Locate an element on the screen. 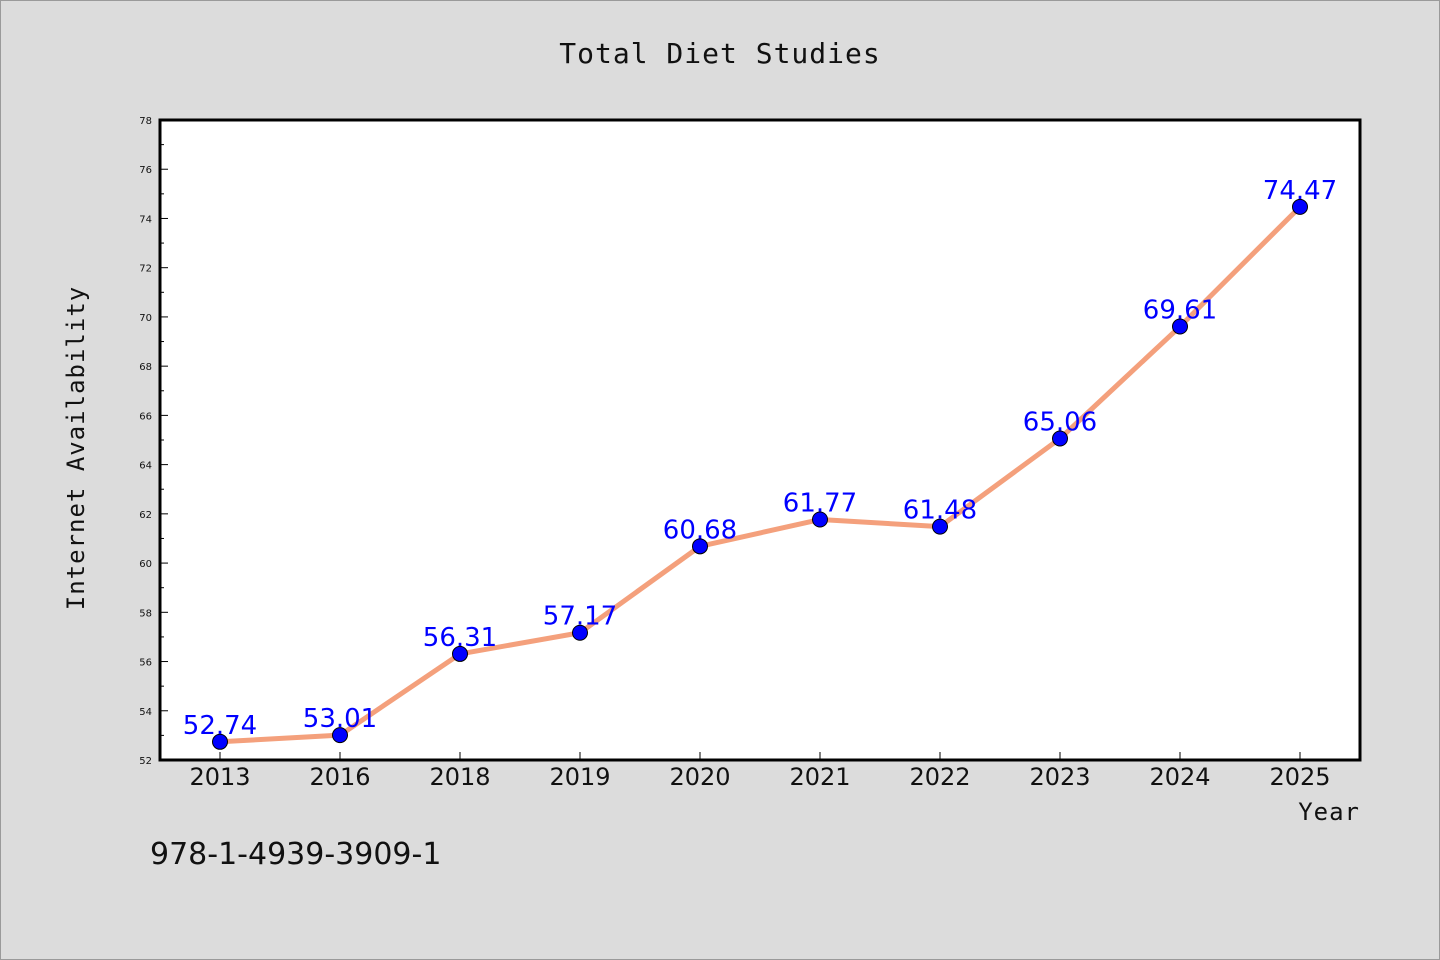 The image size is (1440, 960). x-tick-label: 2025 is located at coordinates (1299, 777).